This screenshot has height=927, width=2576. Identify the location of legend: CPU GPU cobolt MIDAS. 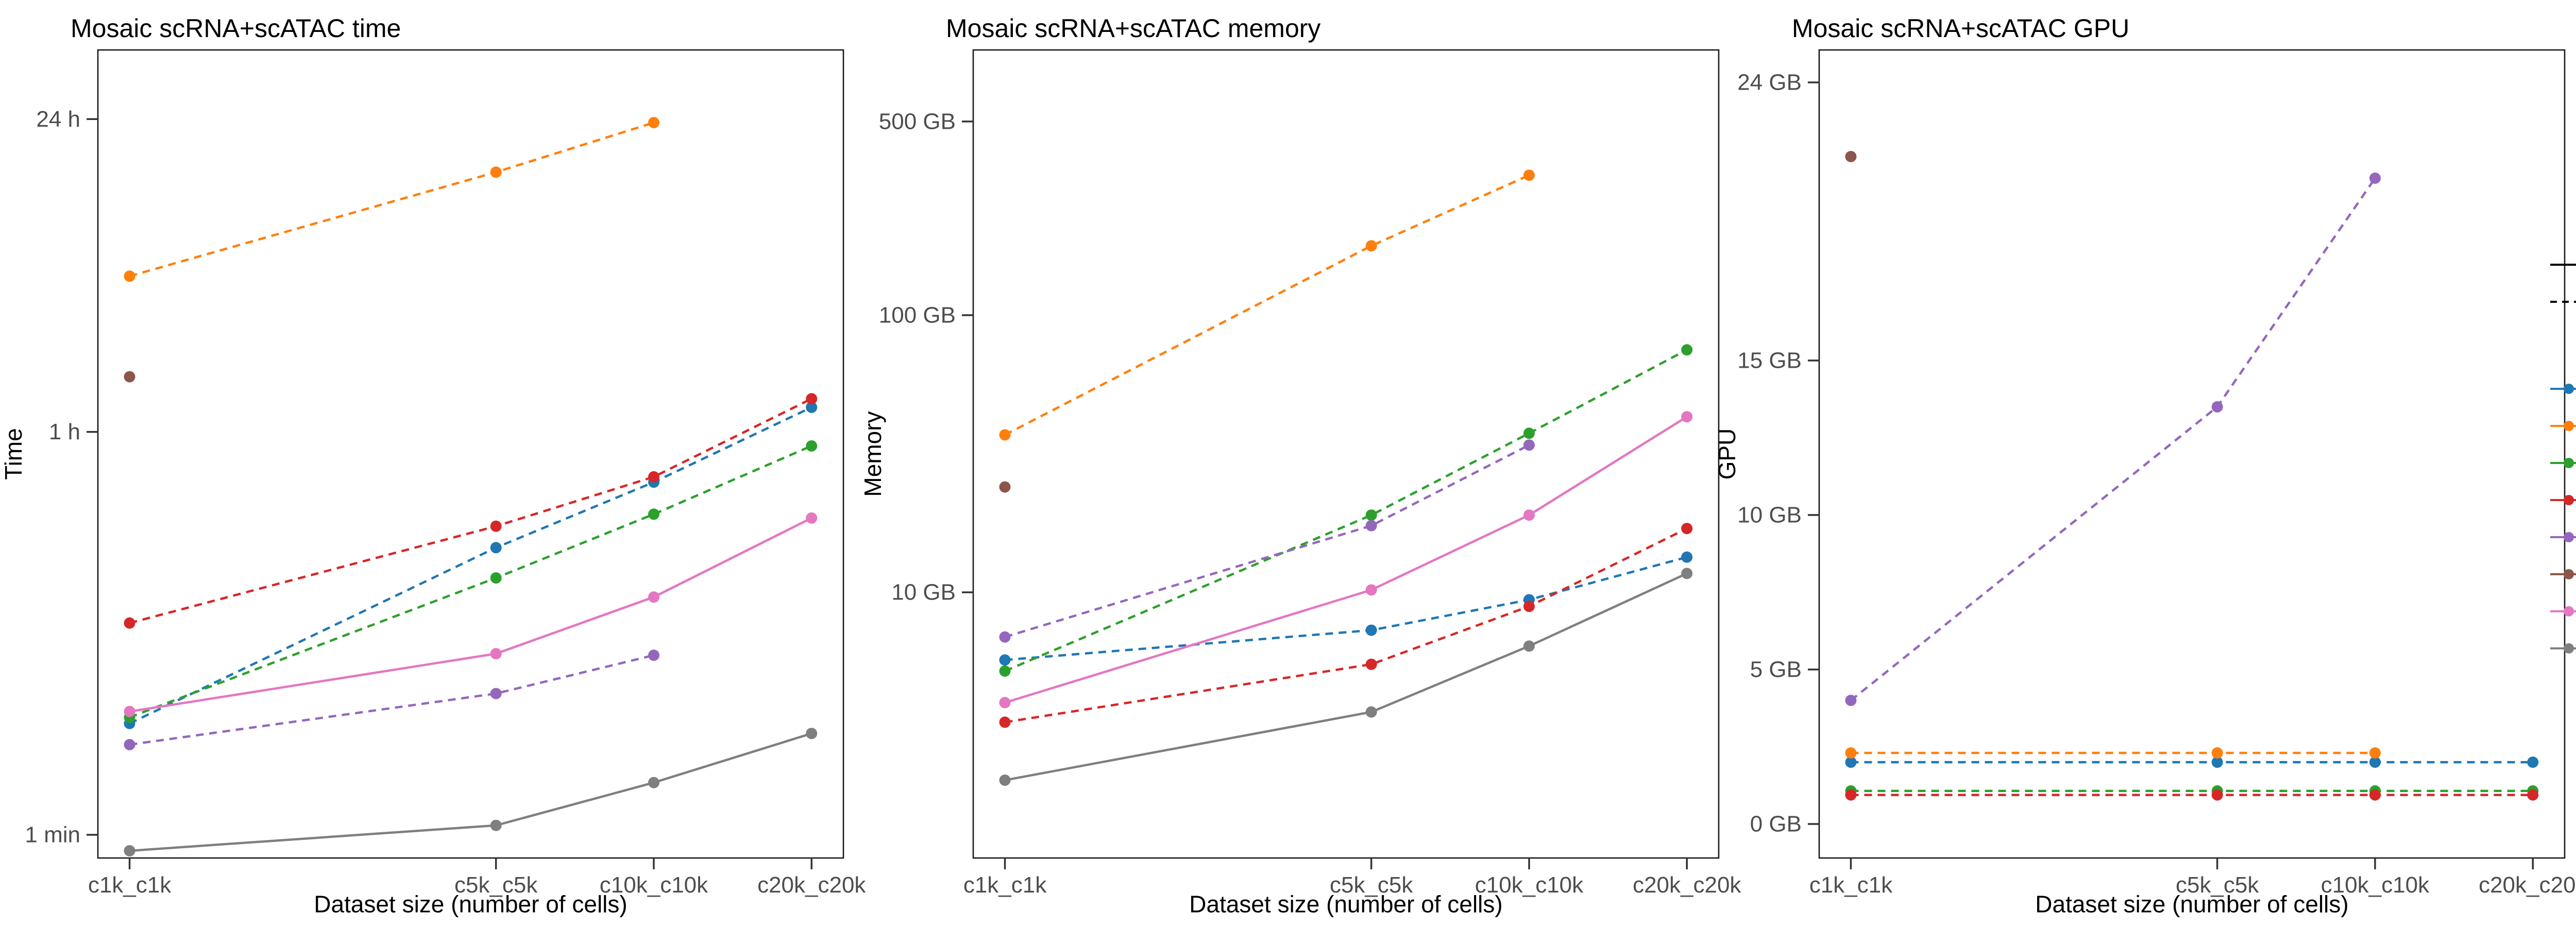
(2562, 463).